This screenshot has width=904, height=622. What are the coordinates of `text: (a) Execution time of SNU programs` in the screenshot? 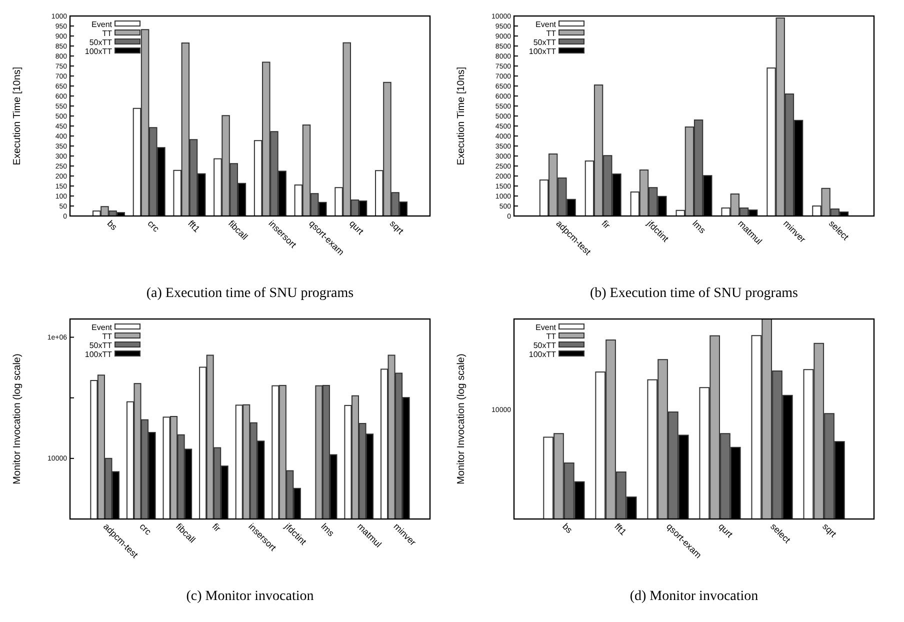 It's located at (250, 293).